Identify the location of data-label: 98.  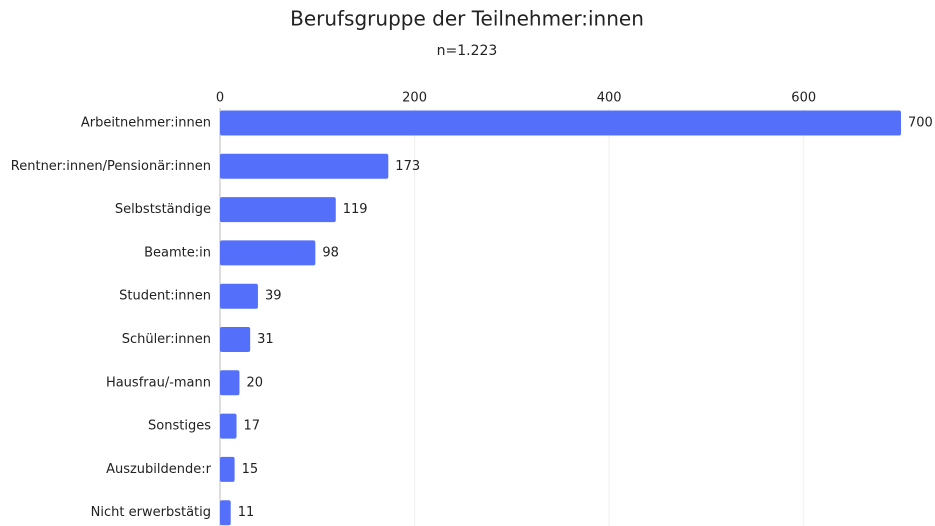
(330, 252).